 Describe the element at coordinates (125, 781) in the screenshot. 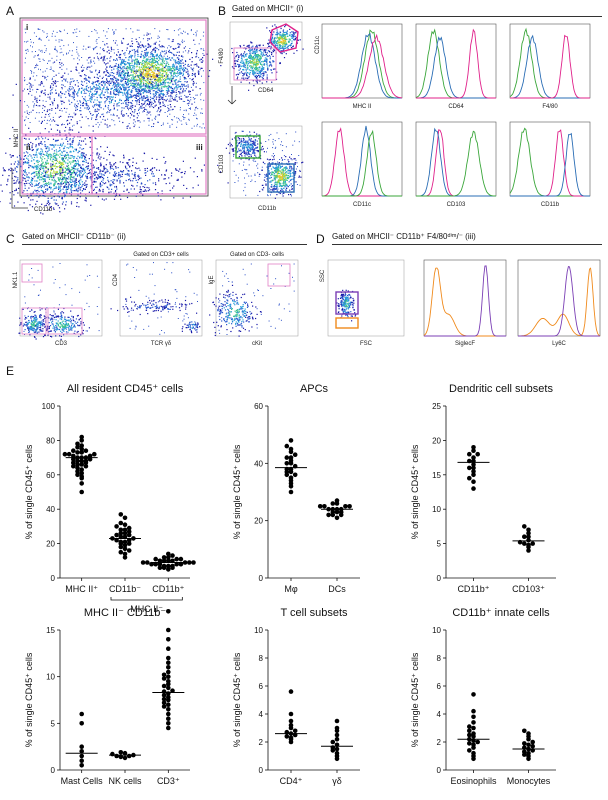

I see `chart-4-category-label: NK cells` at that location.